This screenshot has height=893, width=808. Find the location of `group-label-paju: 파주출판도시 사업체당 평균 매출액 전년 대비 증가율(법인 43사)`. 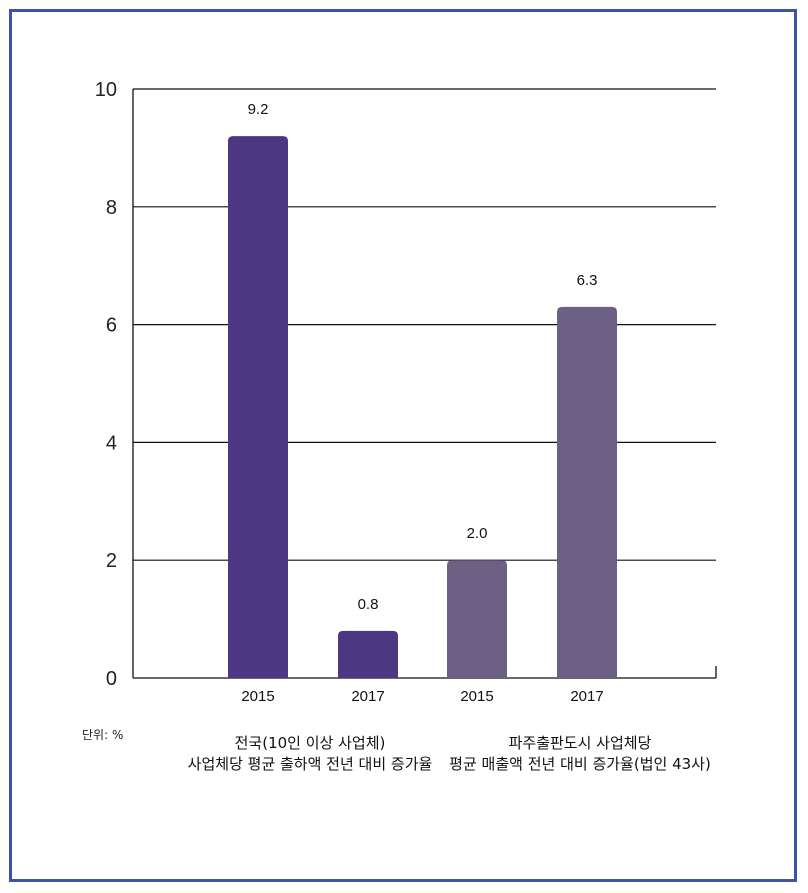

group-label-paju: 파주출판도시 사업체당 평균 매출액 전년 대비 증가율(법인 43사) is located at coordinates (580, 754).